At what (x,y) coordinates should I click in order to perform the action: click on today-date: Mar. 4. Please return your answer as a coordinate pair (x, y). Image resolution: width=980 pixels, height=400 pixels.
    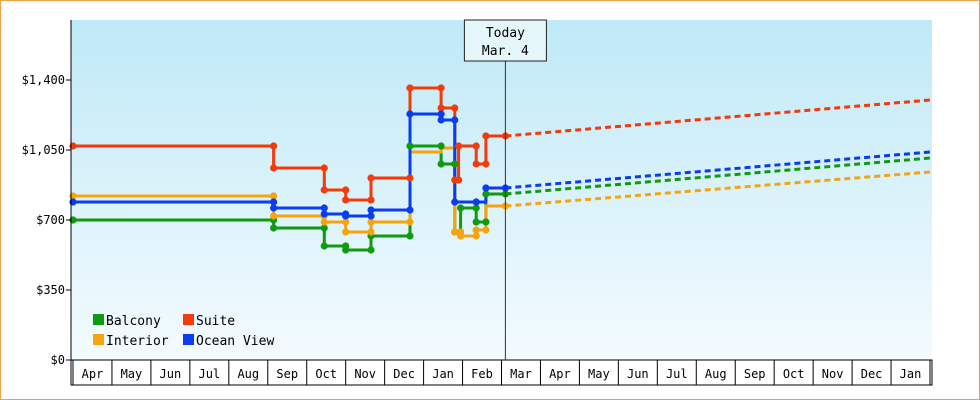
    Looking at the image, I should click on (505, 51).